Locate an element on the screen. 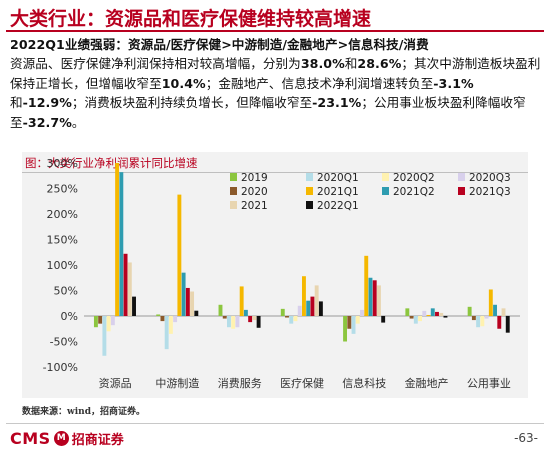 This screenshot has height=451, width=550. legend-label: 2020Q1 is located at coordinates (338, 178).